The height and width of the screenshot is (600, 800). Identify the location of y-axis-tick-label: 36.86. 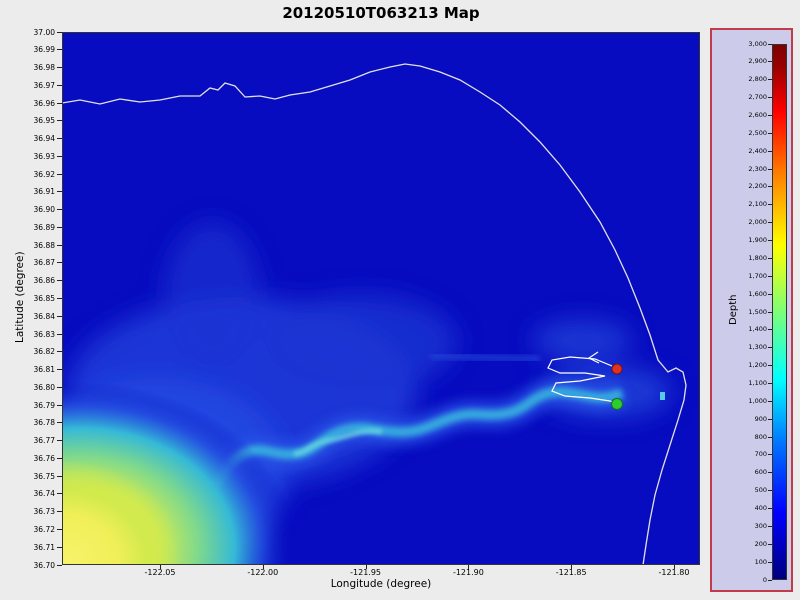
(44, 281).